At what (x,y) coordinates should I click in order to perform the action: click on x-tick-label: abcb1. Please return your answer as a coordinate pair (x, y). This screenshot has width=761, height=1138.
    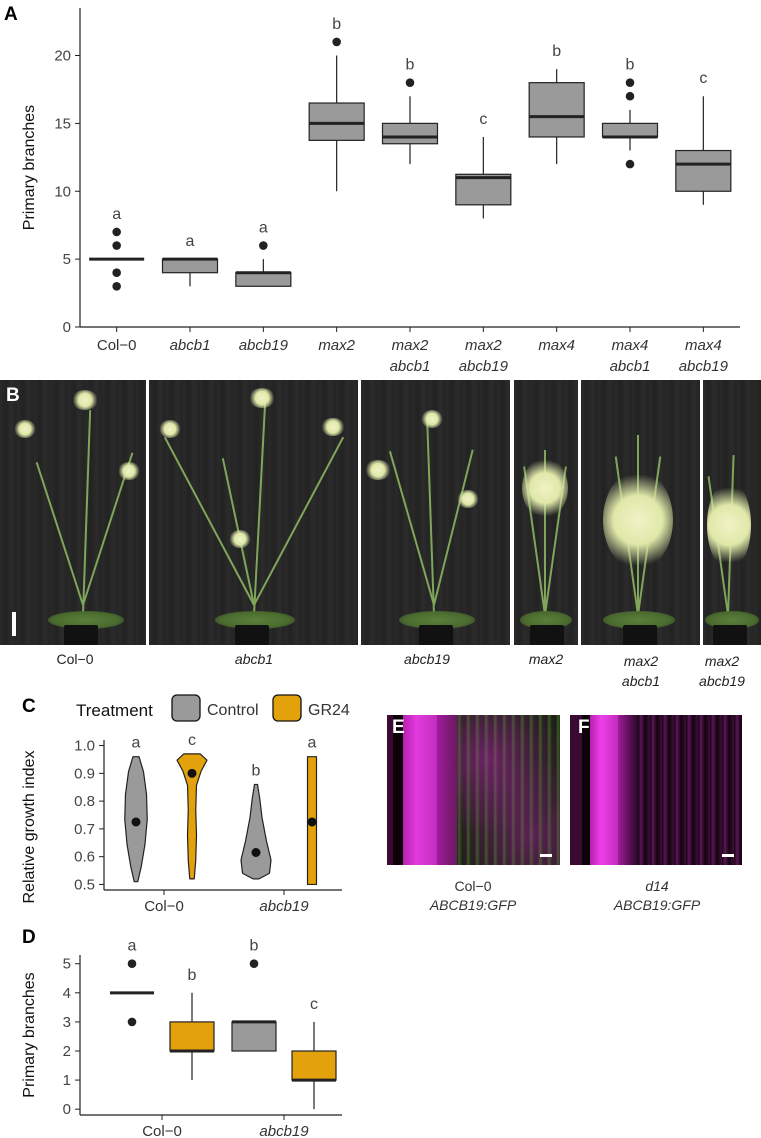
    Looking at the image, I should click on (410, 366).